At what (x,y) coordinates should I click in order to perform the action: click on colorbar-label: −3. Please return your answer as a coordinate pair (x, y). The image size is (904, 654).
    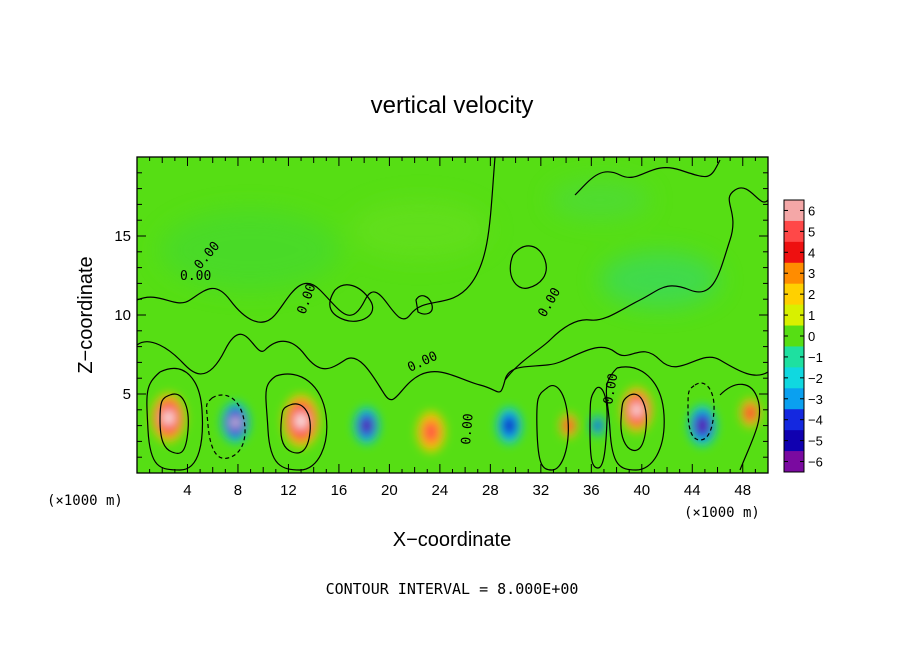
    Looking at the image, I should click on (815, 399).